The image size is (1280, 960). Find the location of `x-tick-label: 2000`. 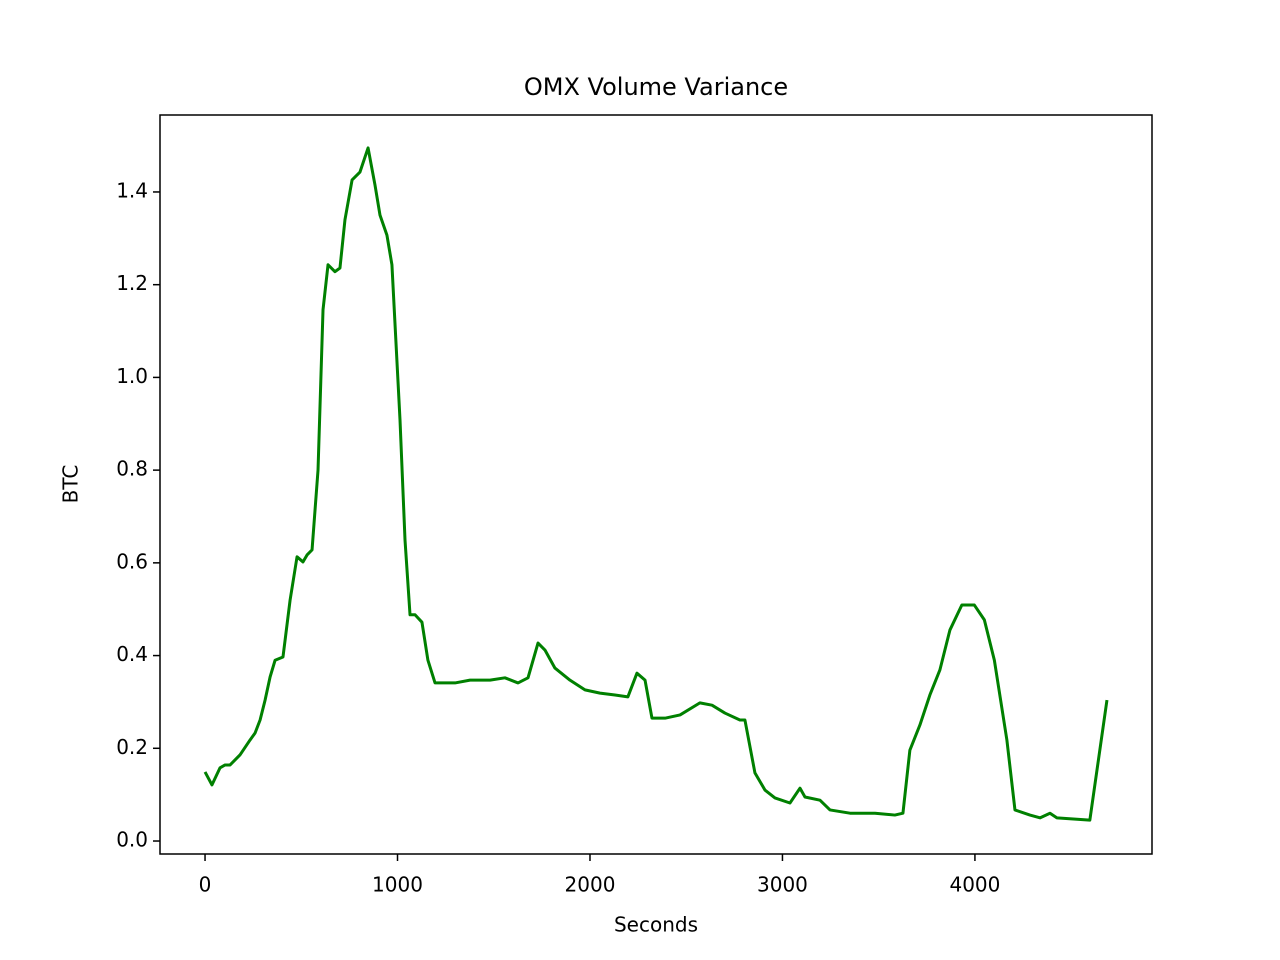

x-tick-label: 2000 is located at coordinates (590, 885).